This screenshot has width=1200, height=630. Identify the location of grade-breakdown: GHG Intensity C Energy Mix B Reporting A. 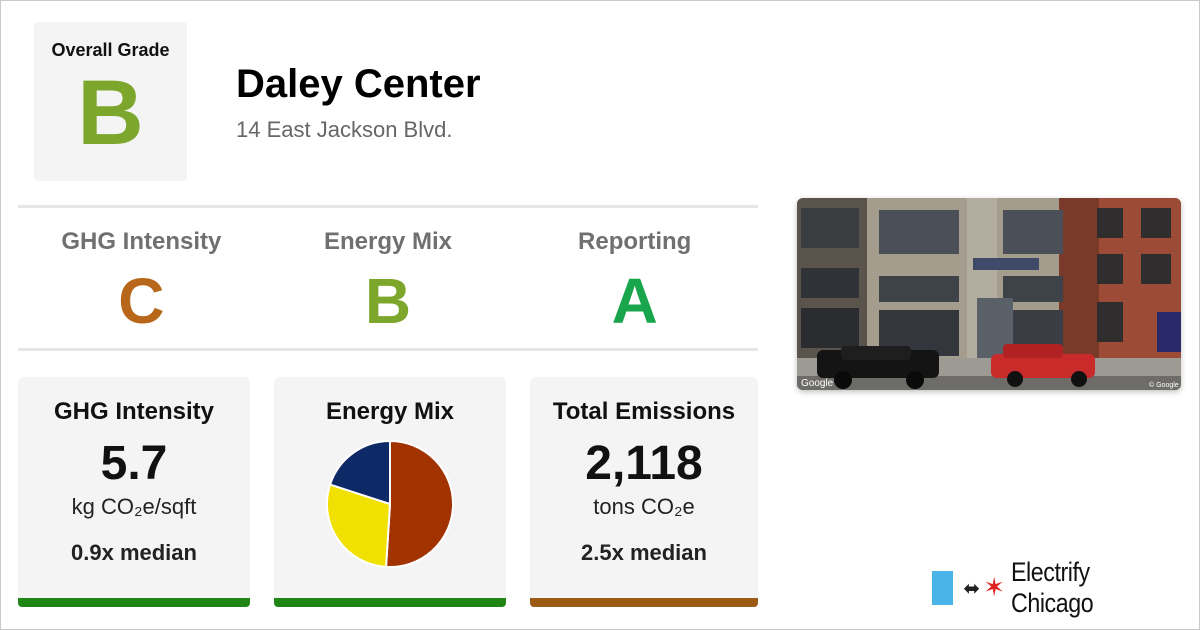
(388, 280).